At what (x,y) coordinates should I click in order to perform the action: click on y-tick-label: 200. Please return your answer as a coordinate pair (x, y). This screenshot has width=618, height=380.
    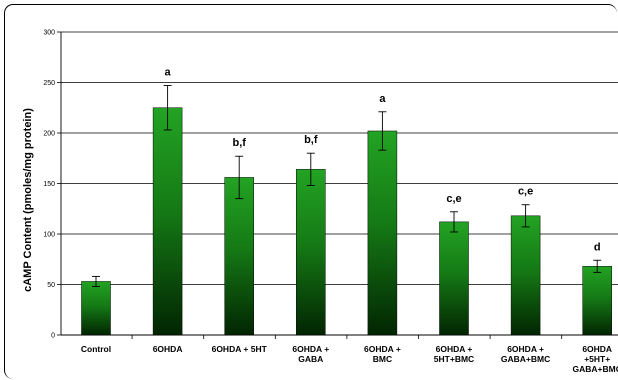
    Looking at the image, I should click on (49, 134).